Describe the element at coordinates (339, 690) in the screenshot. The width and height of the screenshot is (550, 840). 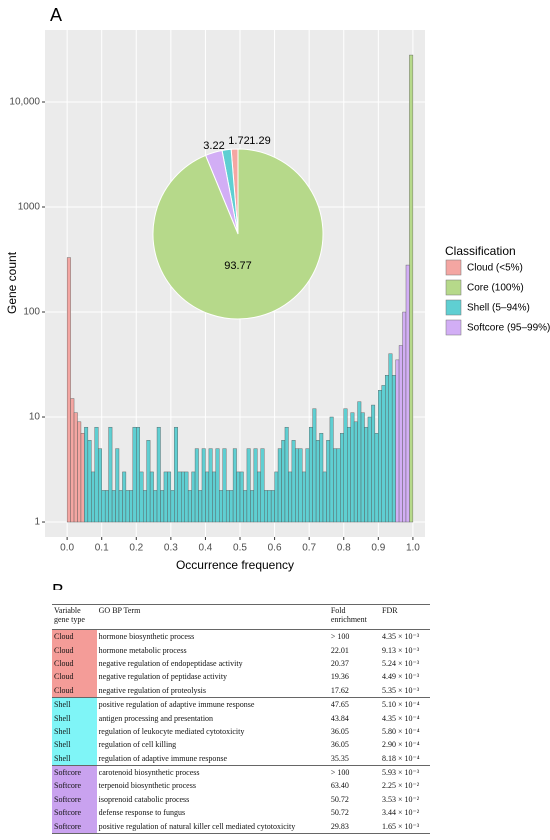
I see `table-cell: 17.62` at that location.